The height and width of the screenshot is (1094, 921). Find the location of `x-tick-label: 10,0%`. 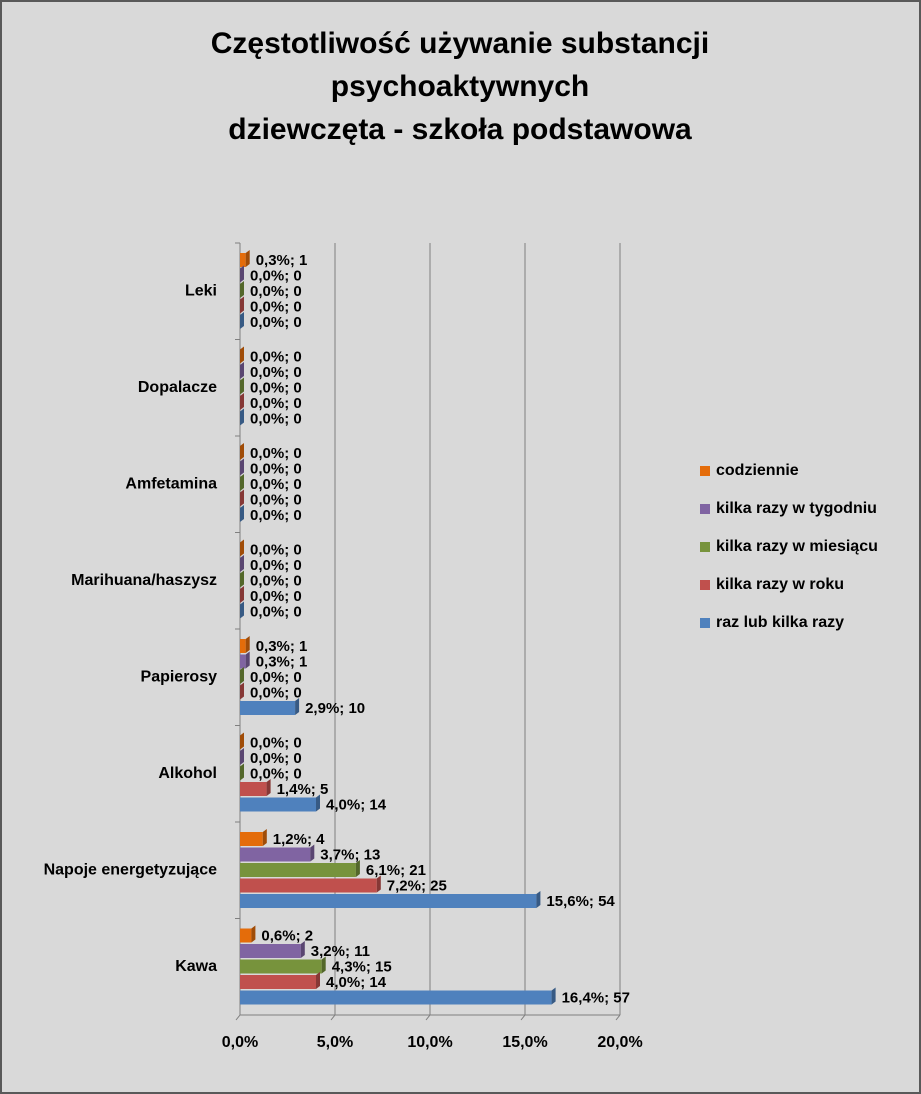

x-tick-label: 10,0% is located at coordinates (429, 1042).